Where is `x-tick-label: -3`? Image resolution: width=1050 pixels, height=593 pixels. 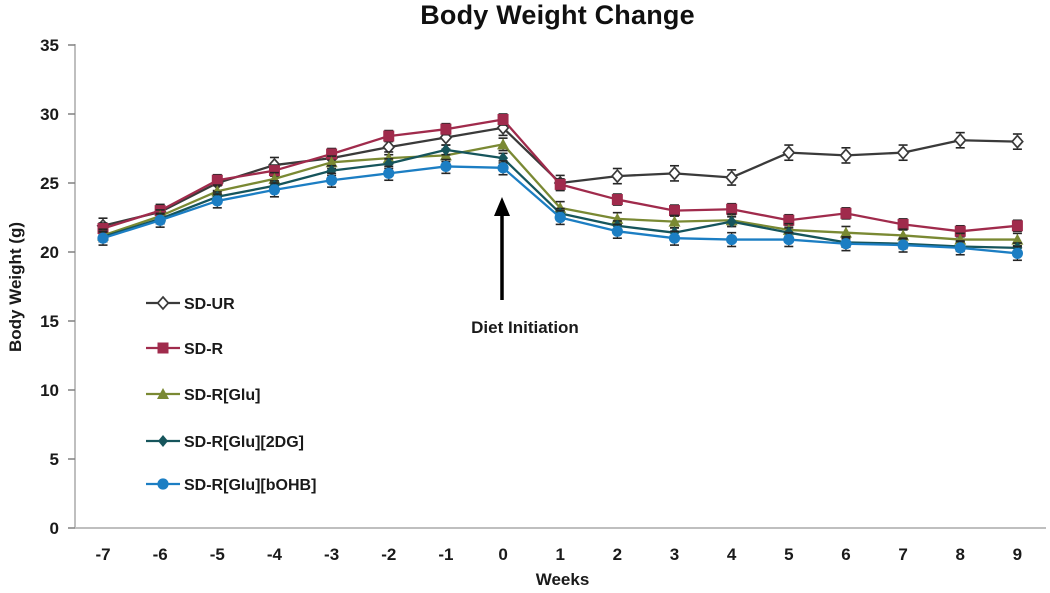 x-tick-label: -3 is located at coordinates (331, 554).